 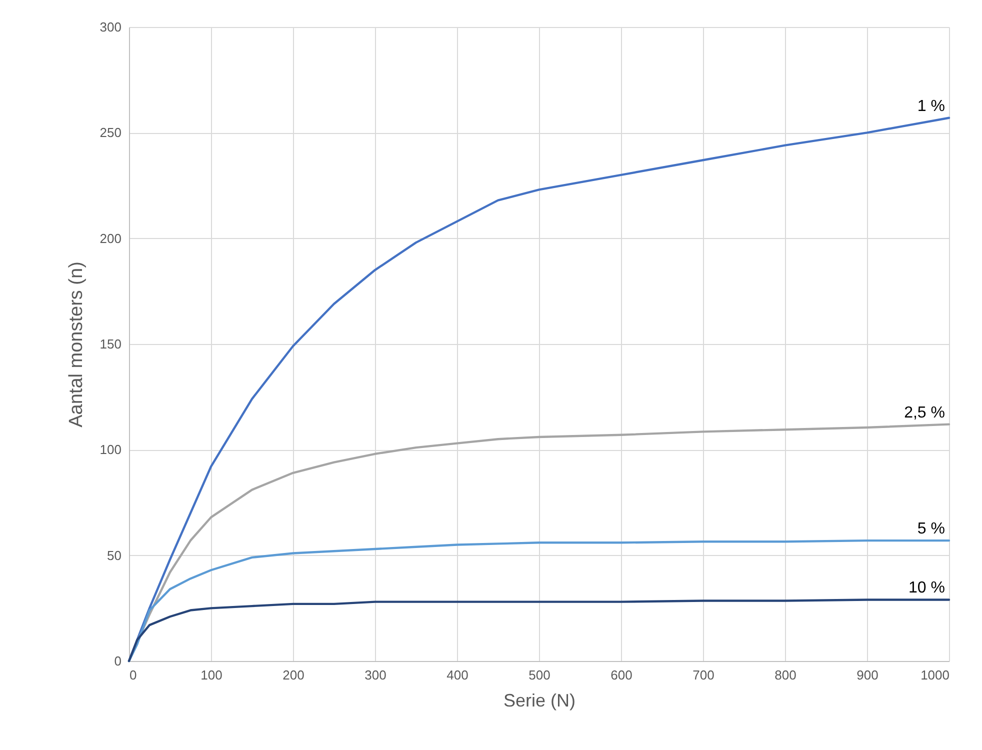 I want to click on series-label: 10 %, so click(x=926, y=588).